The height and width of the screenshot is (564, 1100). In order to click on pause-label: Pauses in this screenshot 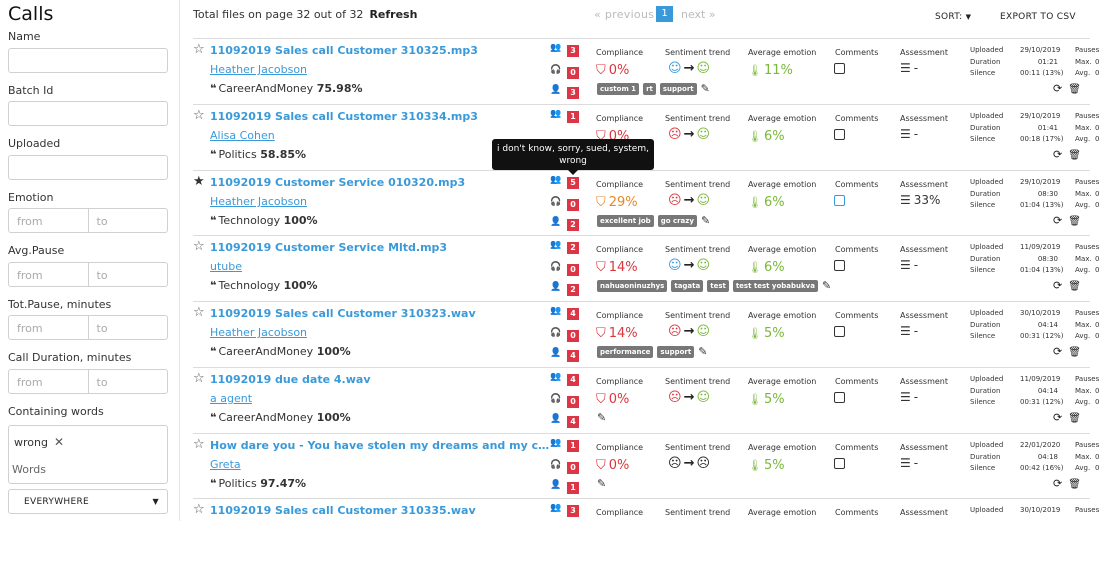, I will do `click(1087, 379)`.